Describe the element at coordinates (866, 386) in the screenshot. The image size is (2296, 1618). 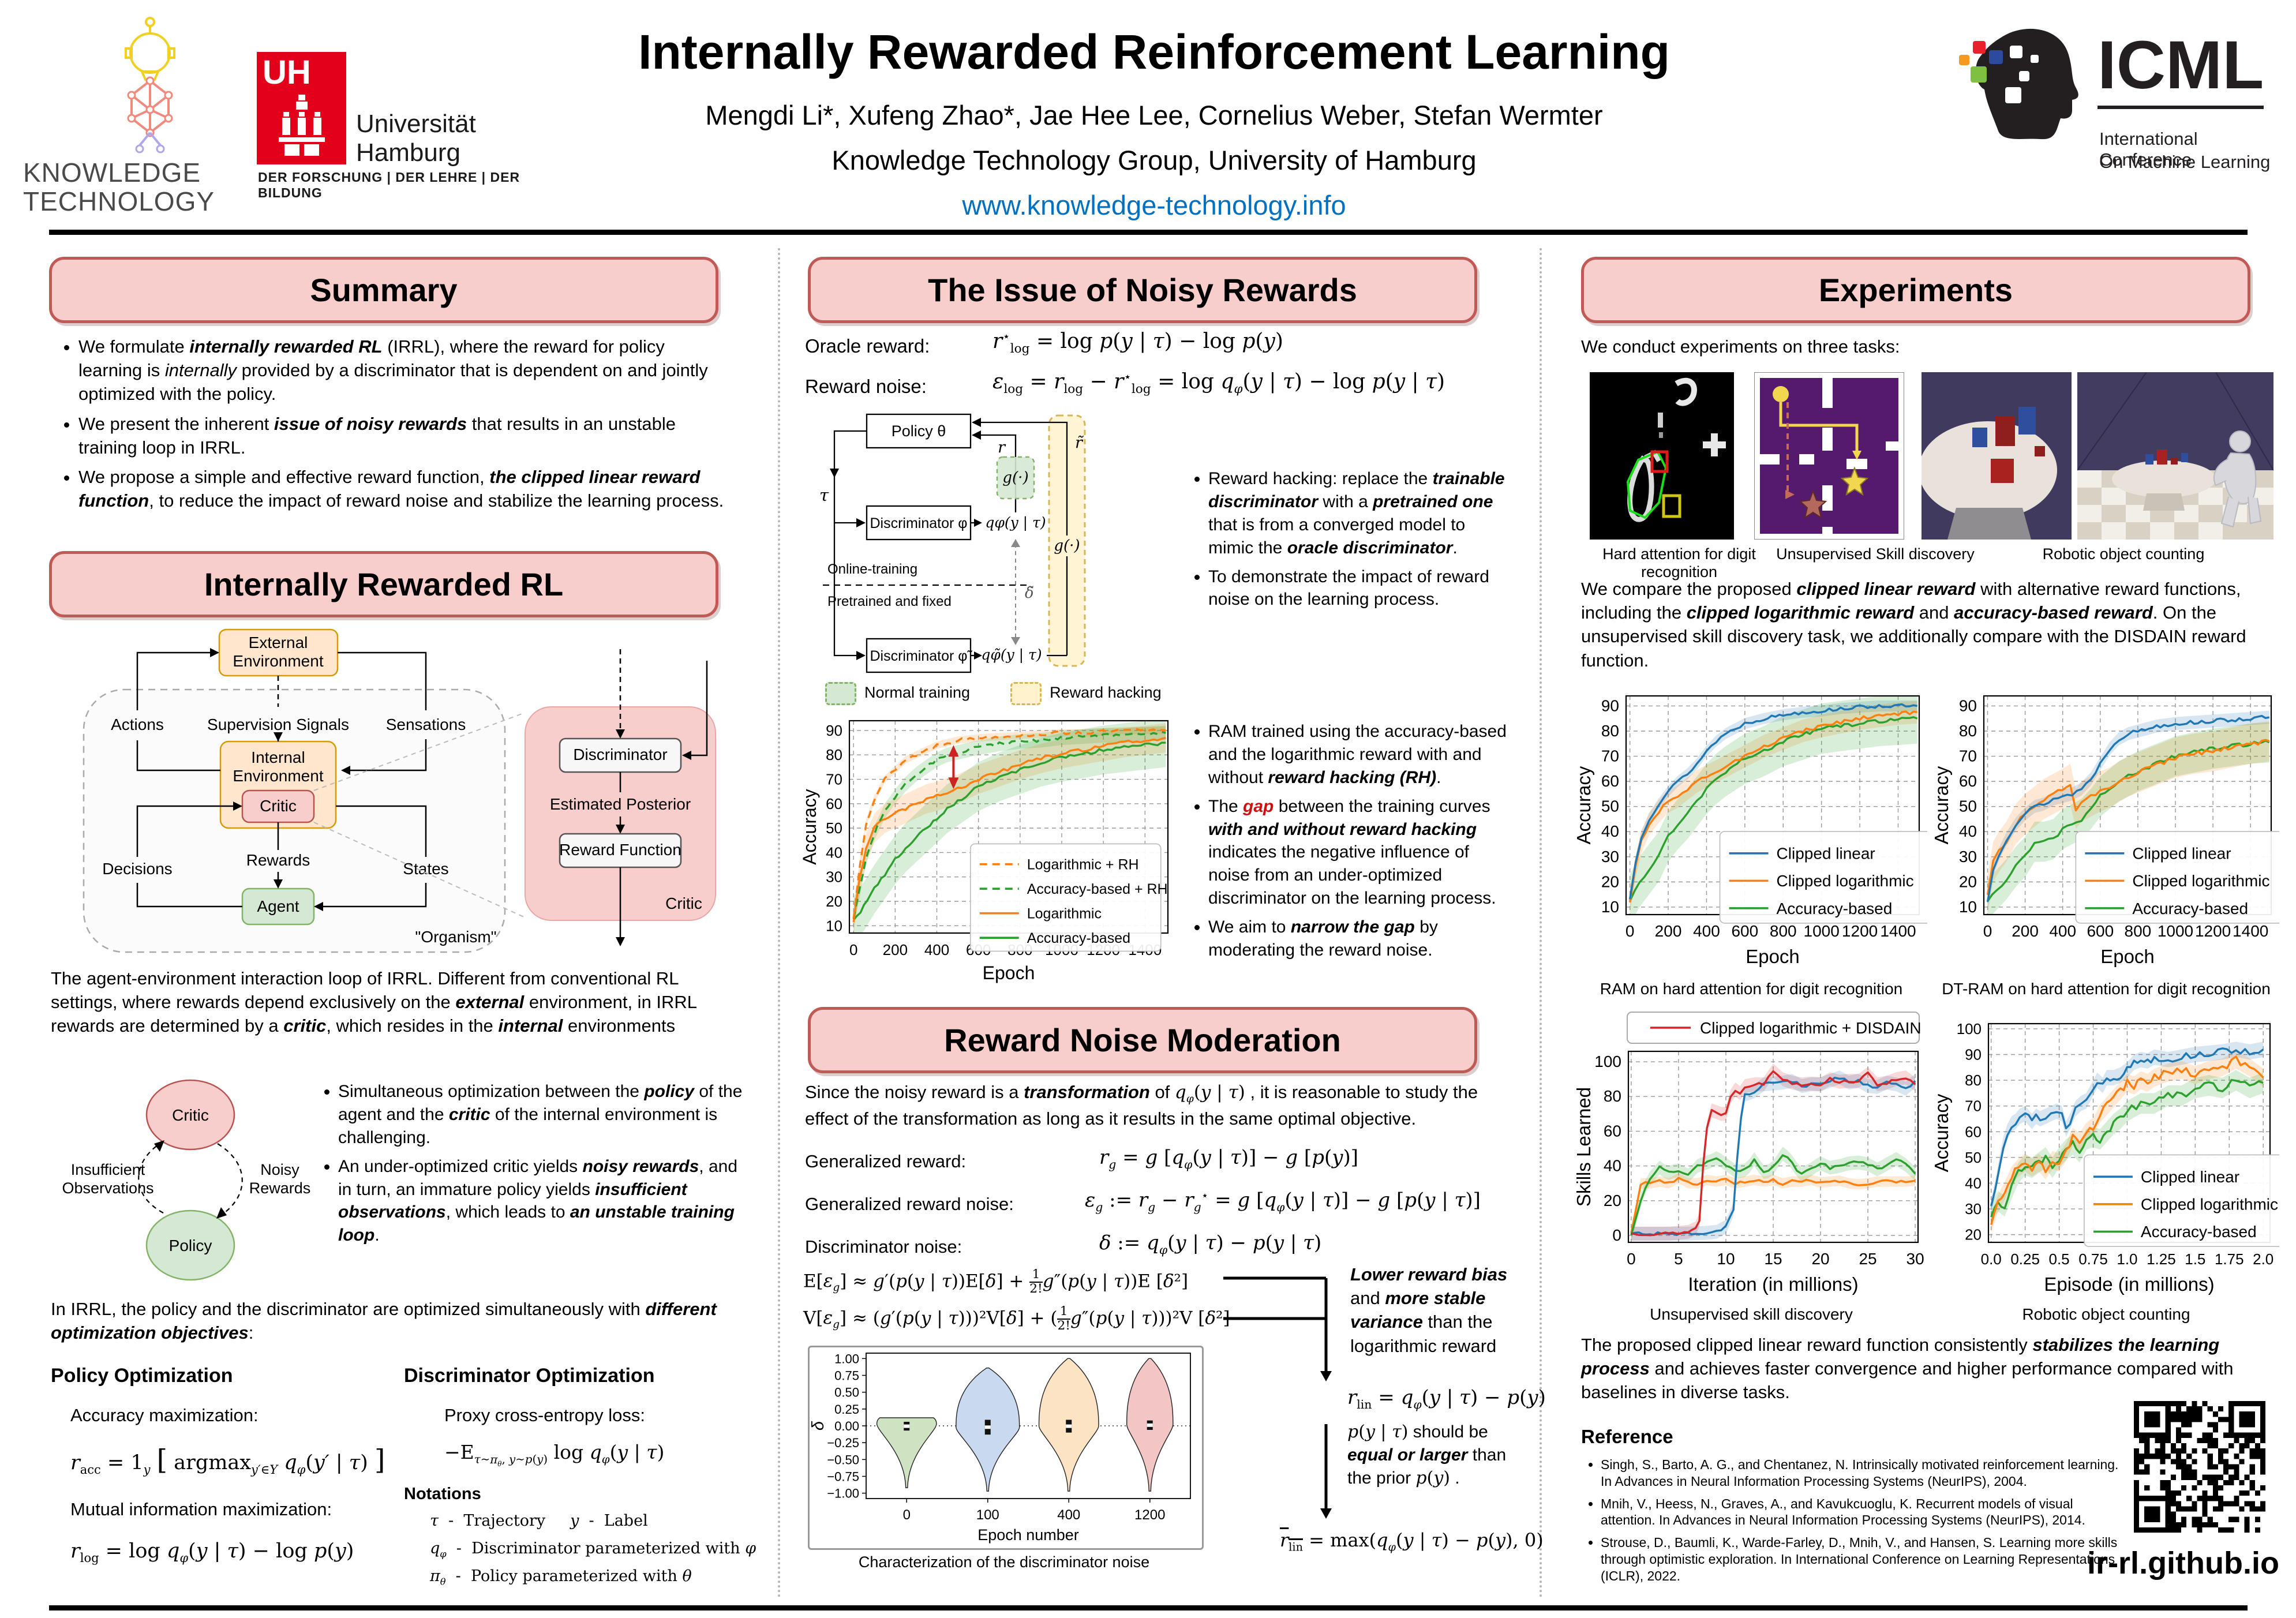
I see `reward-noise-label: Reward noise:` at that location.